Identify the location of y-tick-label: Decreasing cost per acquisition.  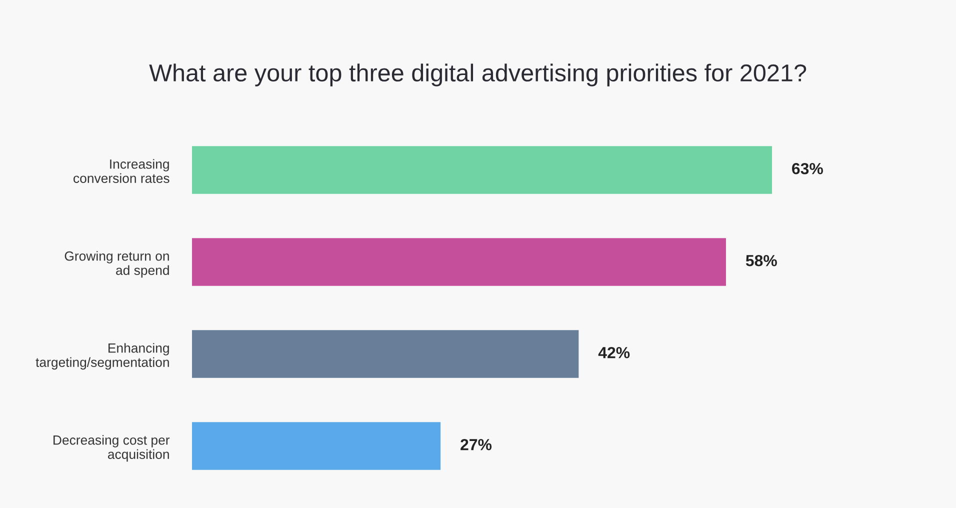
(112, 448).